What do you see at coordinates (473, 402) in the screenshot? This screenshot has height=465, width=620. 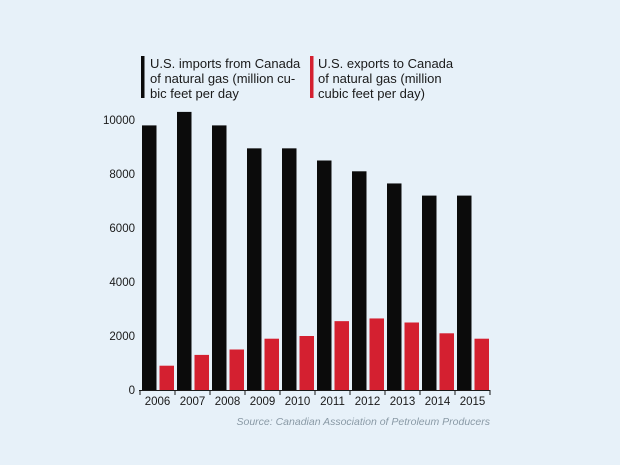 I see `x-tick-label: 2015` at bounding box center [473, 402].